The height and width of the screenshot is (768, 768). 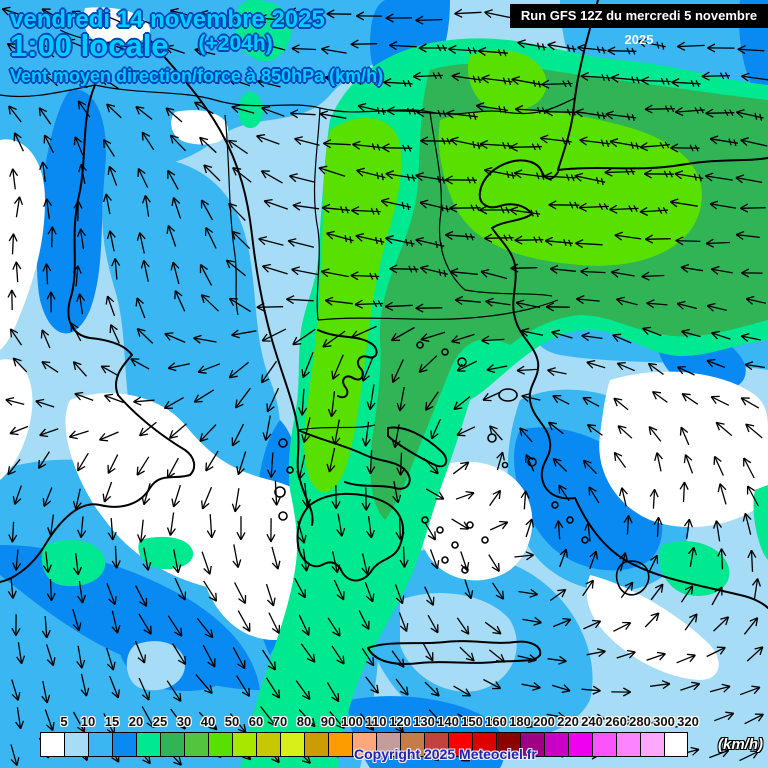 I want to click on legend-tick-label: 280, so click(x=640, y=721).